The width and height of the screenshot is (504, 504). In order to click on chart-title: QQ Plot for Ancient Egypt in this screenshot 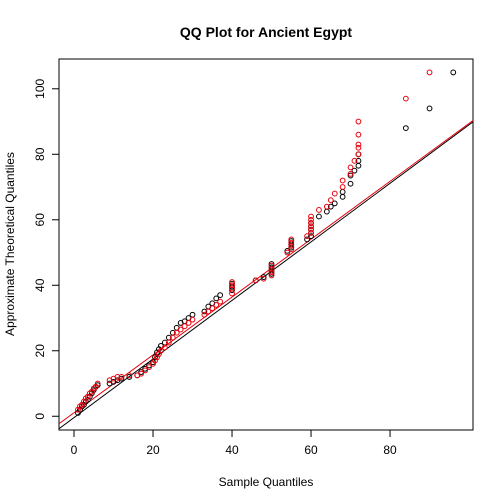, I will do `click(266, 32)`.